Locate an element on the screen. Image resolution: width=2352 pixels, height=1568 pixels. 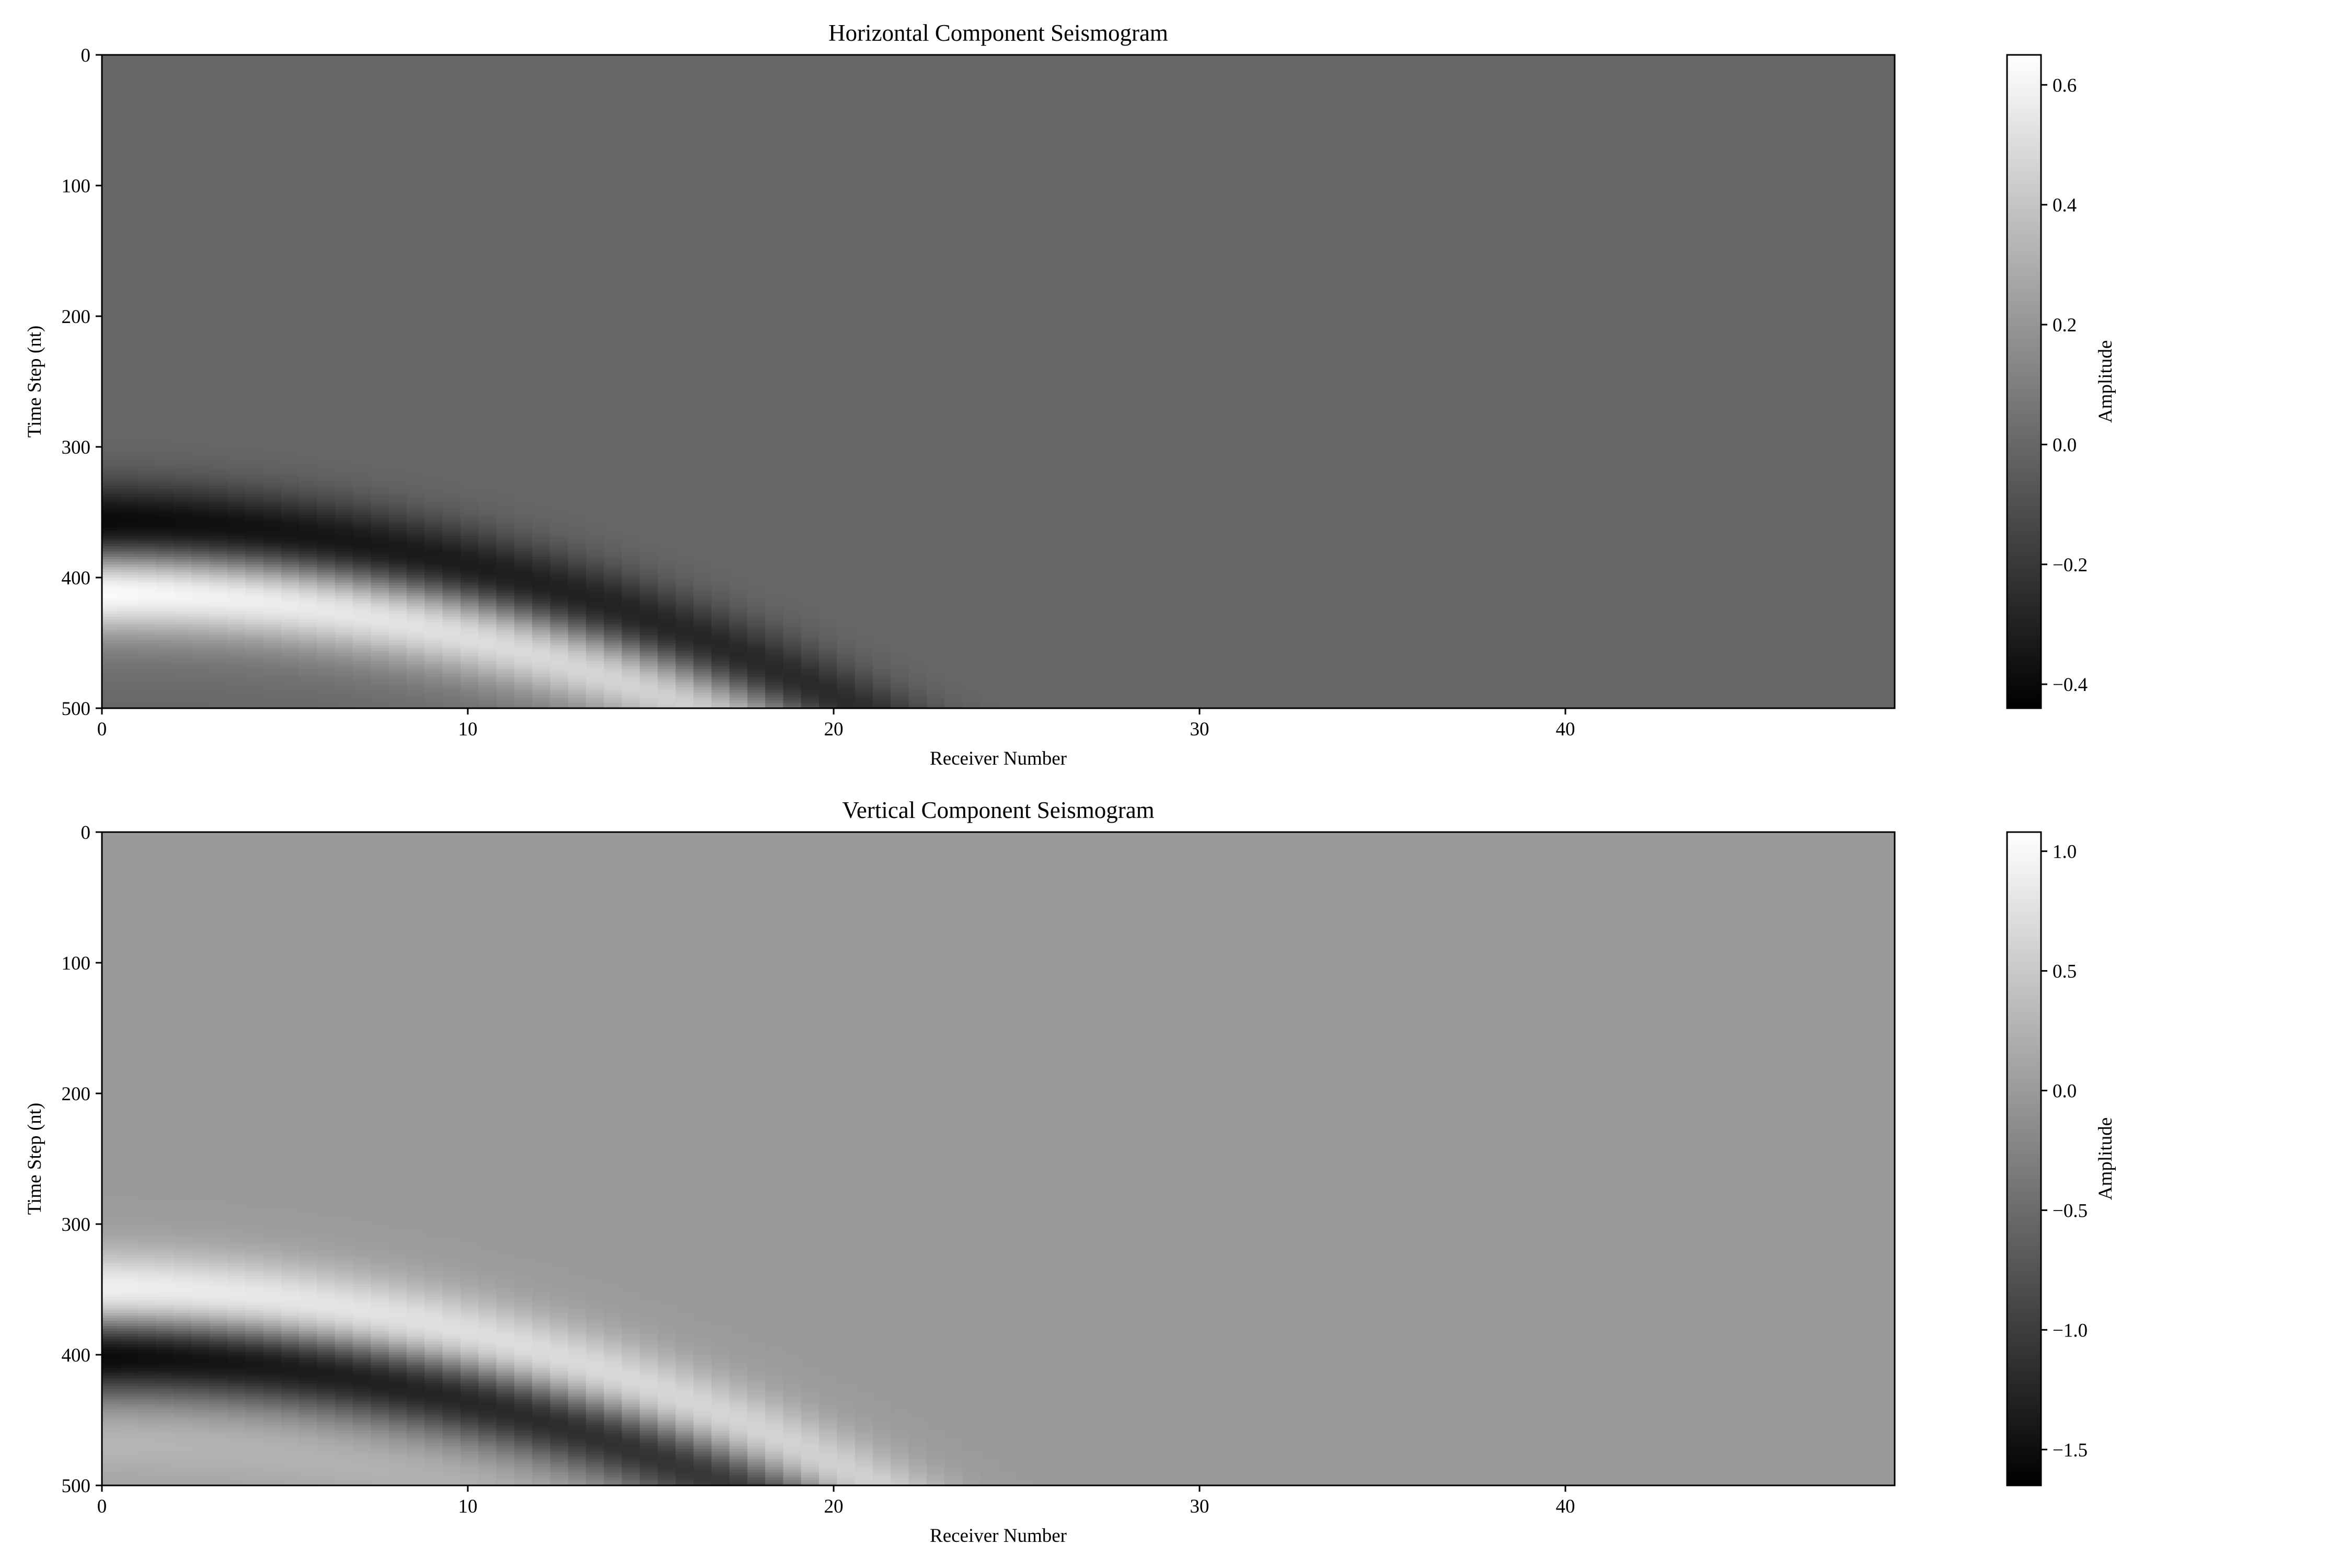
colorbar-tick-label: −1.0 is located at coordinates (2070, 1330).